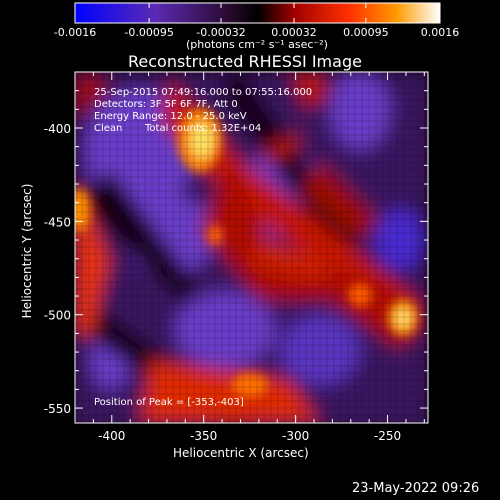  I want to click on y-tick-label: -500, so click(57, 316).